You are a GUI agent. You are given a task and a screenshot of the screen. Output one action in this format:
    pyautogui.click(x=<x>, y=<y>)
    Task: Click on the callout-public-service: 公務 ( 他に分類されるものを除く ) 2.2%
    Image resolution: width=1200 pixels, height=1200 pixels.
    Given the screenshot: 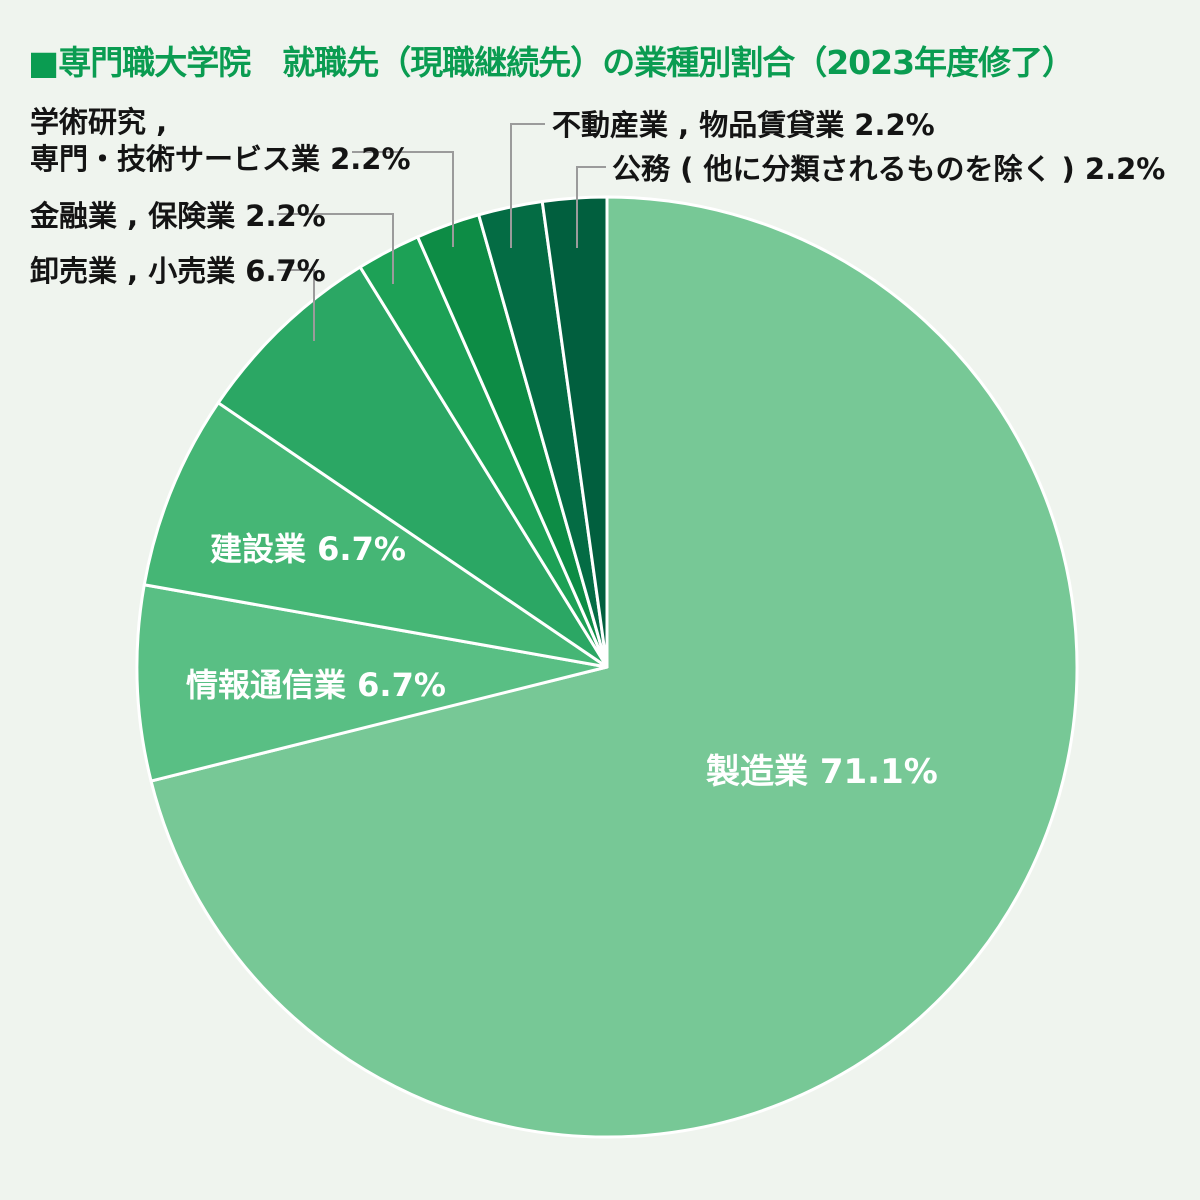 What is the action you would take?
    pyautogui.click(x=889, y=169)
    